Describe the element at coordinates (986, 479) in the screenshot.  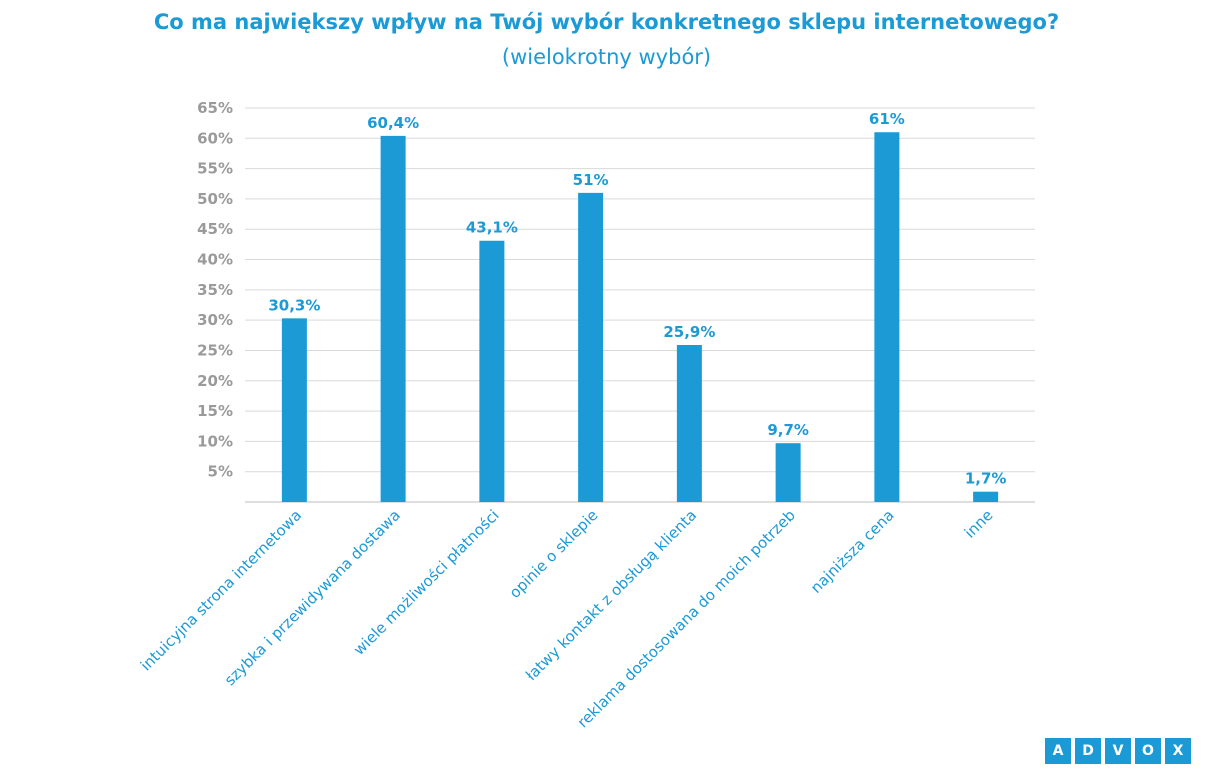
I see `value-label: 1,7%` at that location.